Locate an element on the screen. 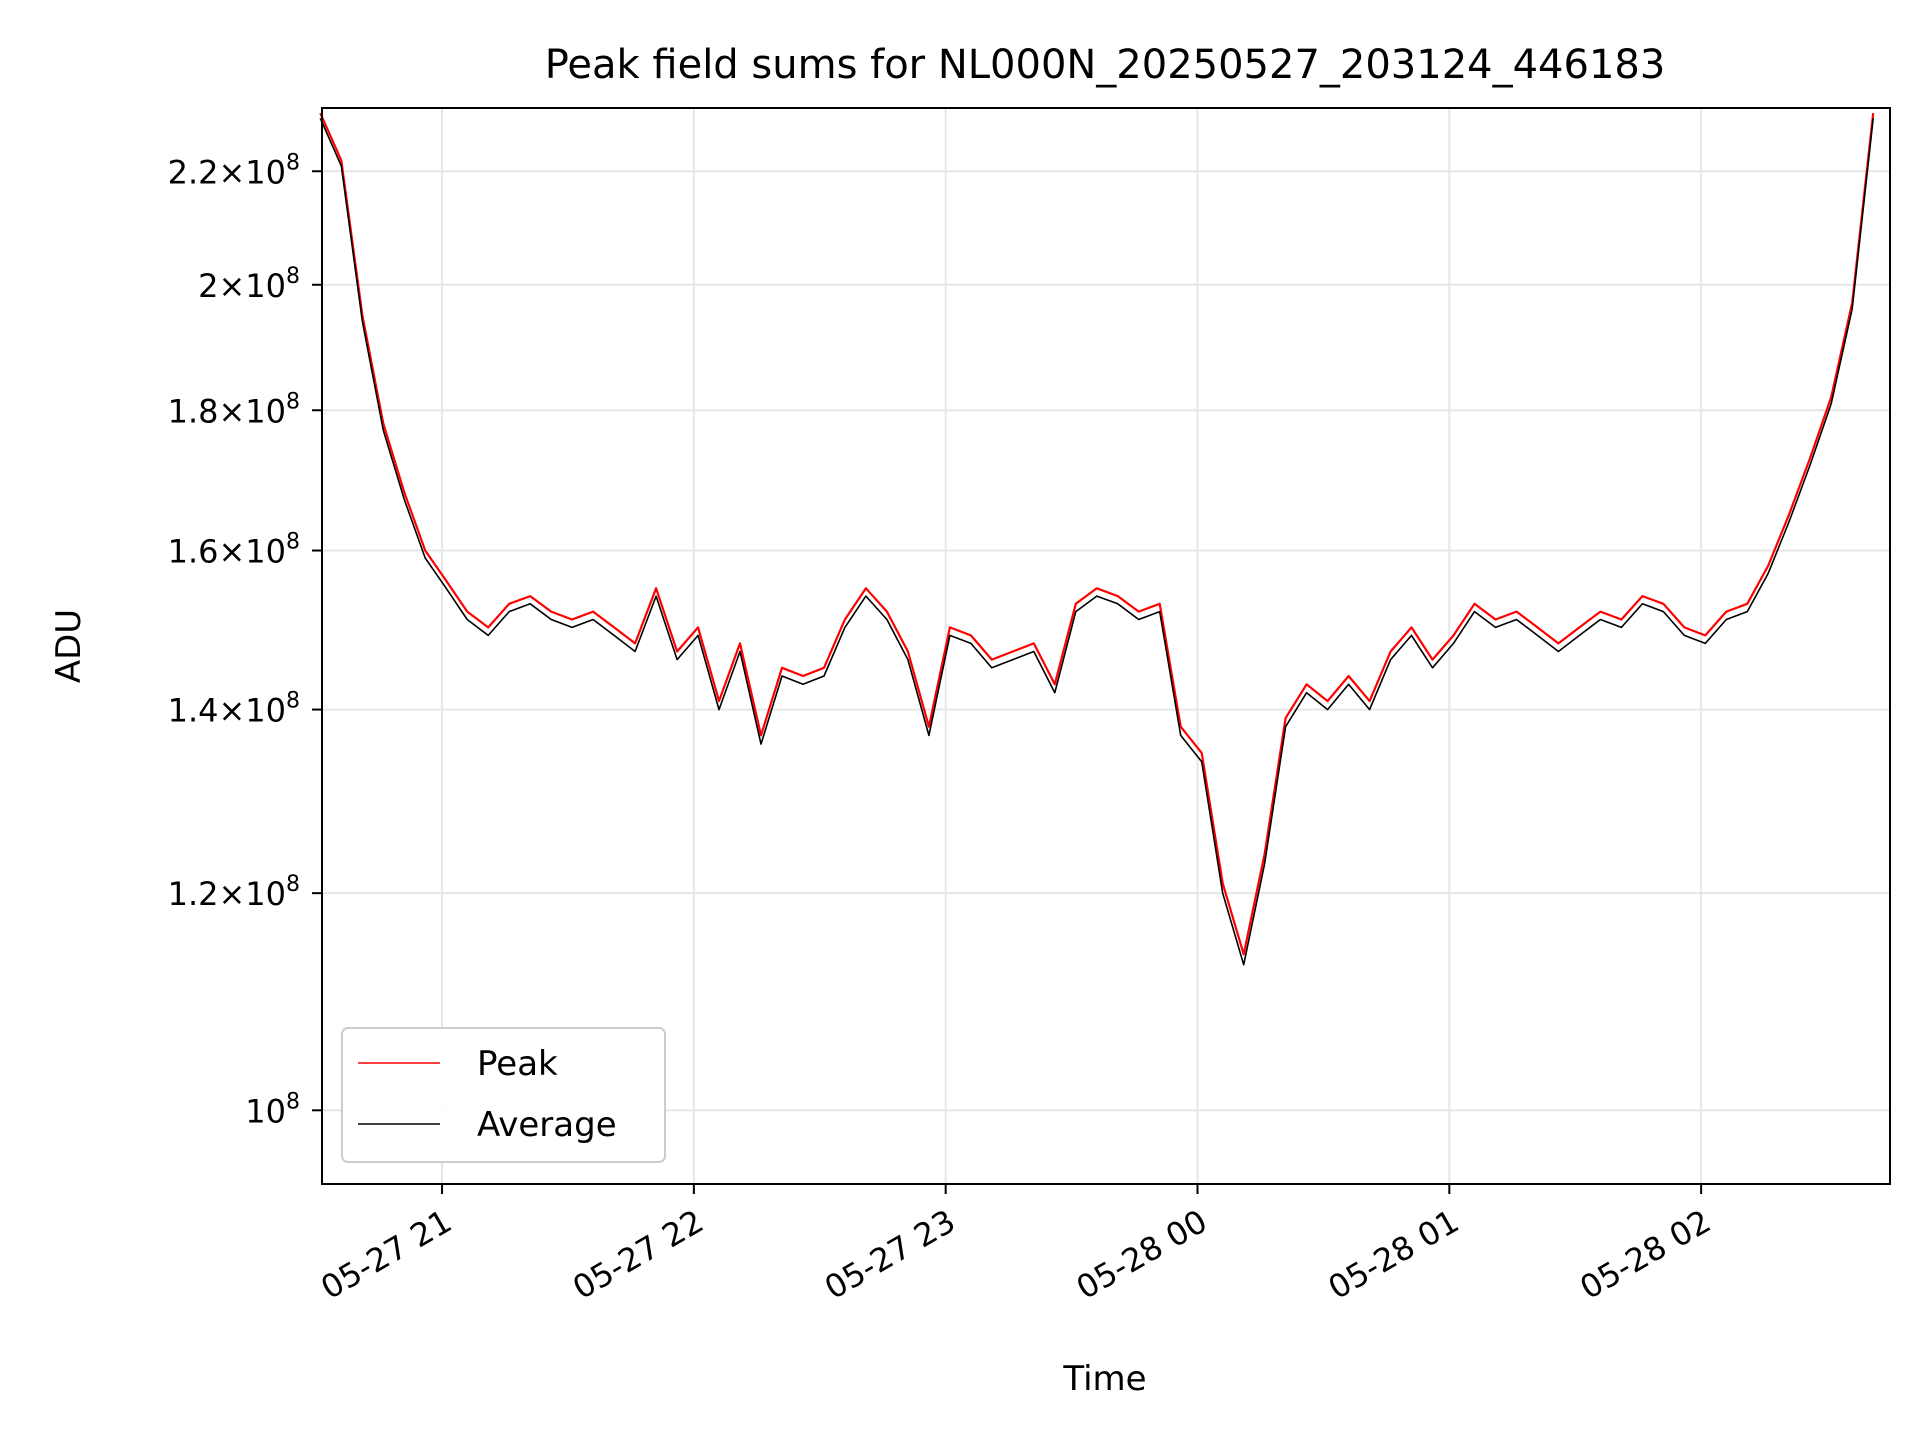 The height and width of the screenshot is (1445, 1920). y-tick-label: 108 is located at coordinates (272, 1109).